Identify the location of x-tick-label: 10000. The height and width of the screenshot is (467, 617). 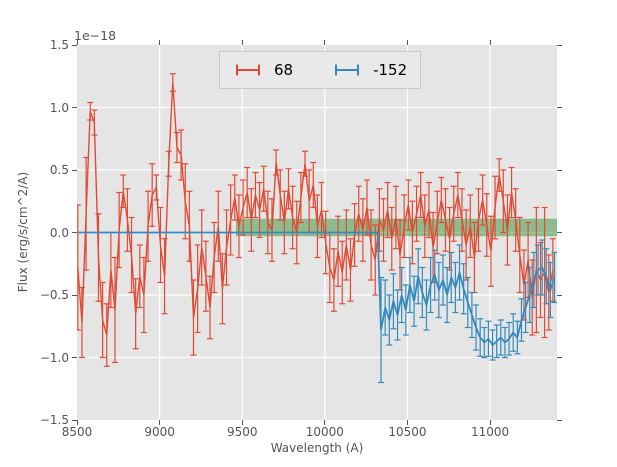
(324, 432).